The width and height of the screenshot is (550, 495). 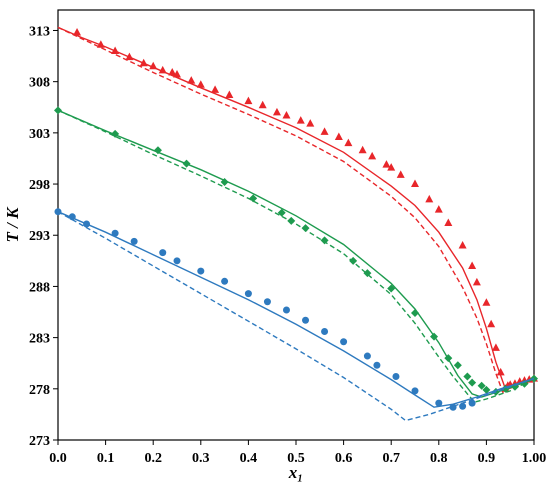 What do you see at coordinates (153, 458) in the screenshot?
I see `x-tick-label: 0.2` at bounding box center [153, 458].